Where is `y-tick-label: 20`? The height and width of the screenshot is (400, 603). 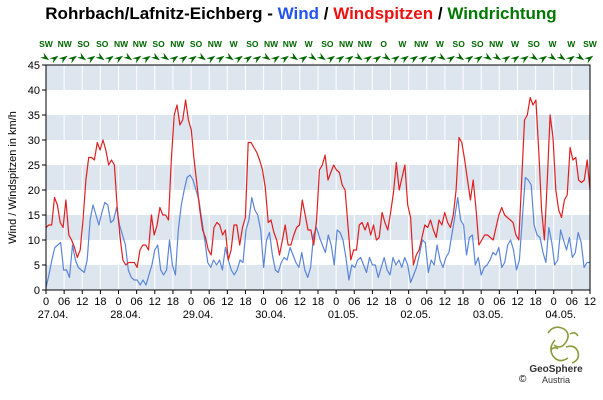
y-tick-label: 20 is located at coordinates (34, 191).